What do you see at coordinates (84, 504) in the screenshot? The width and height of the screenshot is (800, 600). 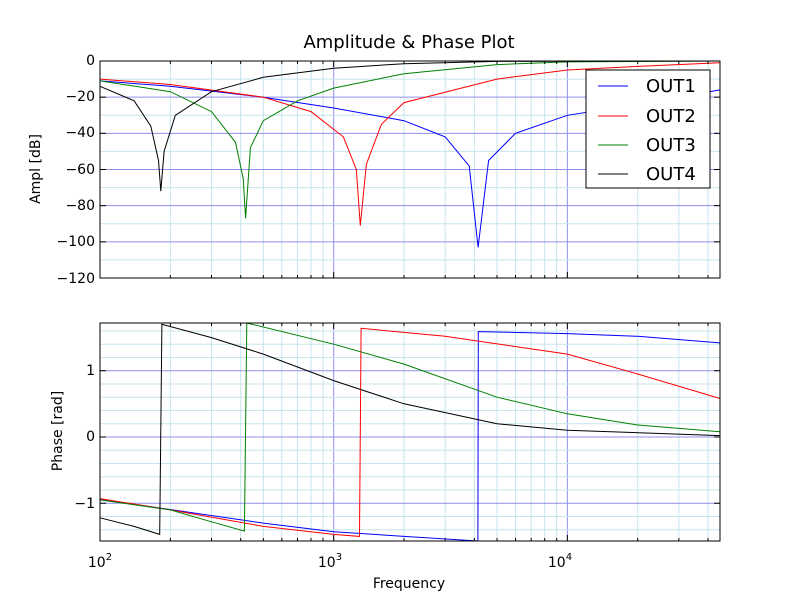 I see `phase-y-tick-label: −1` at bounding box center [84, 504].